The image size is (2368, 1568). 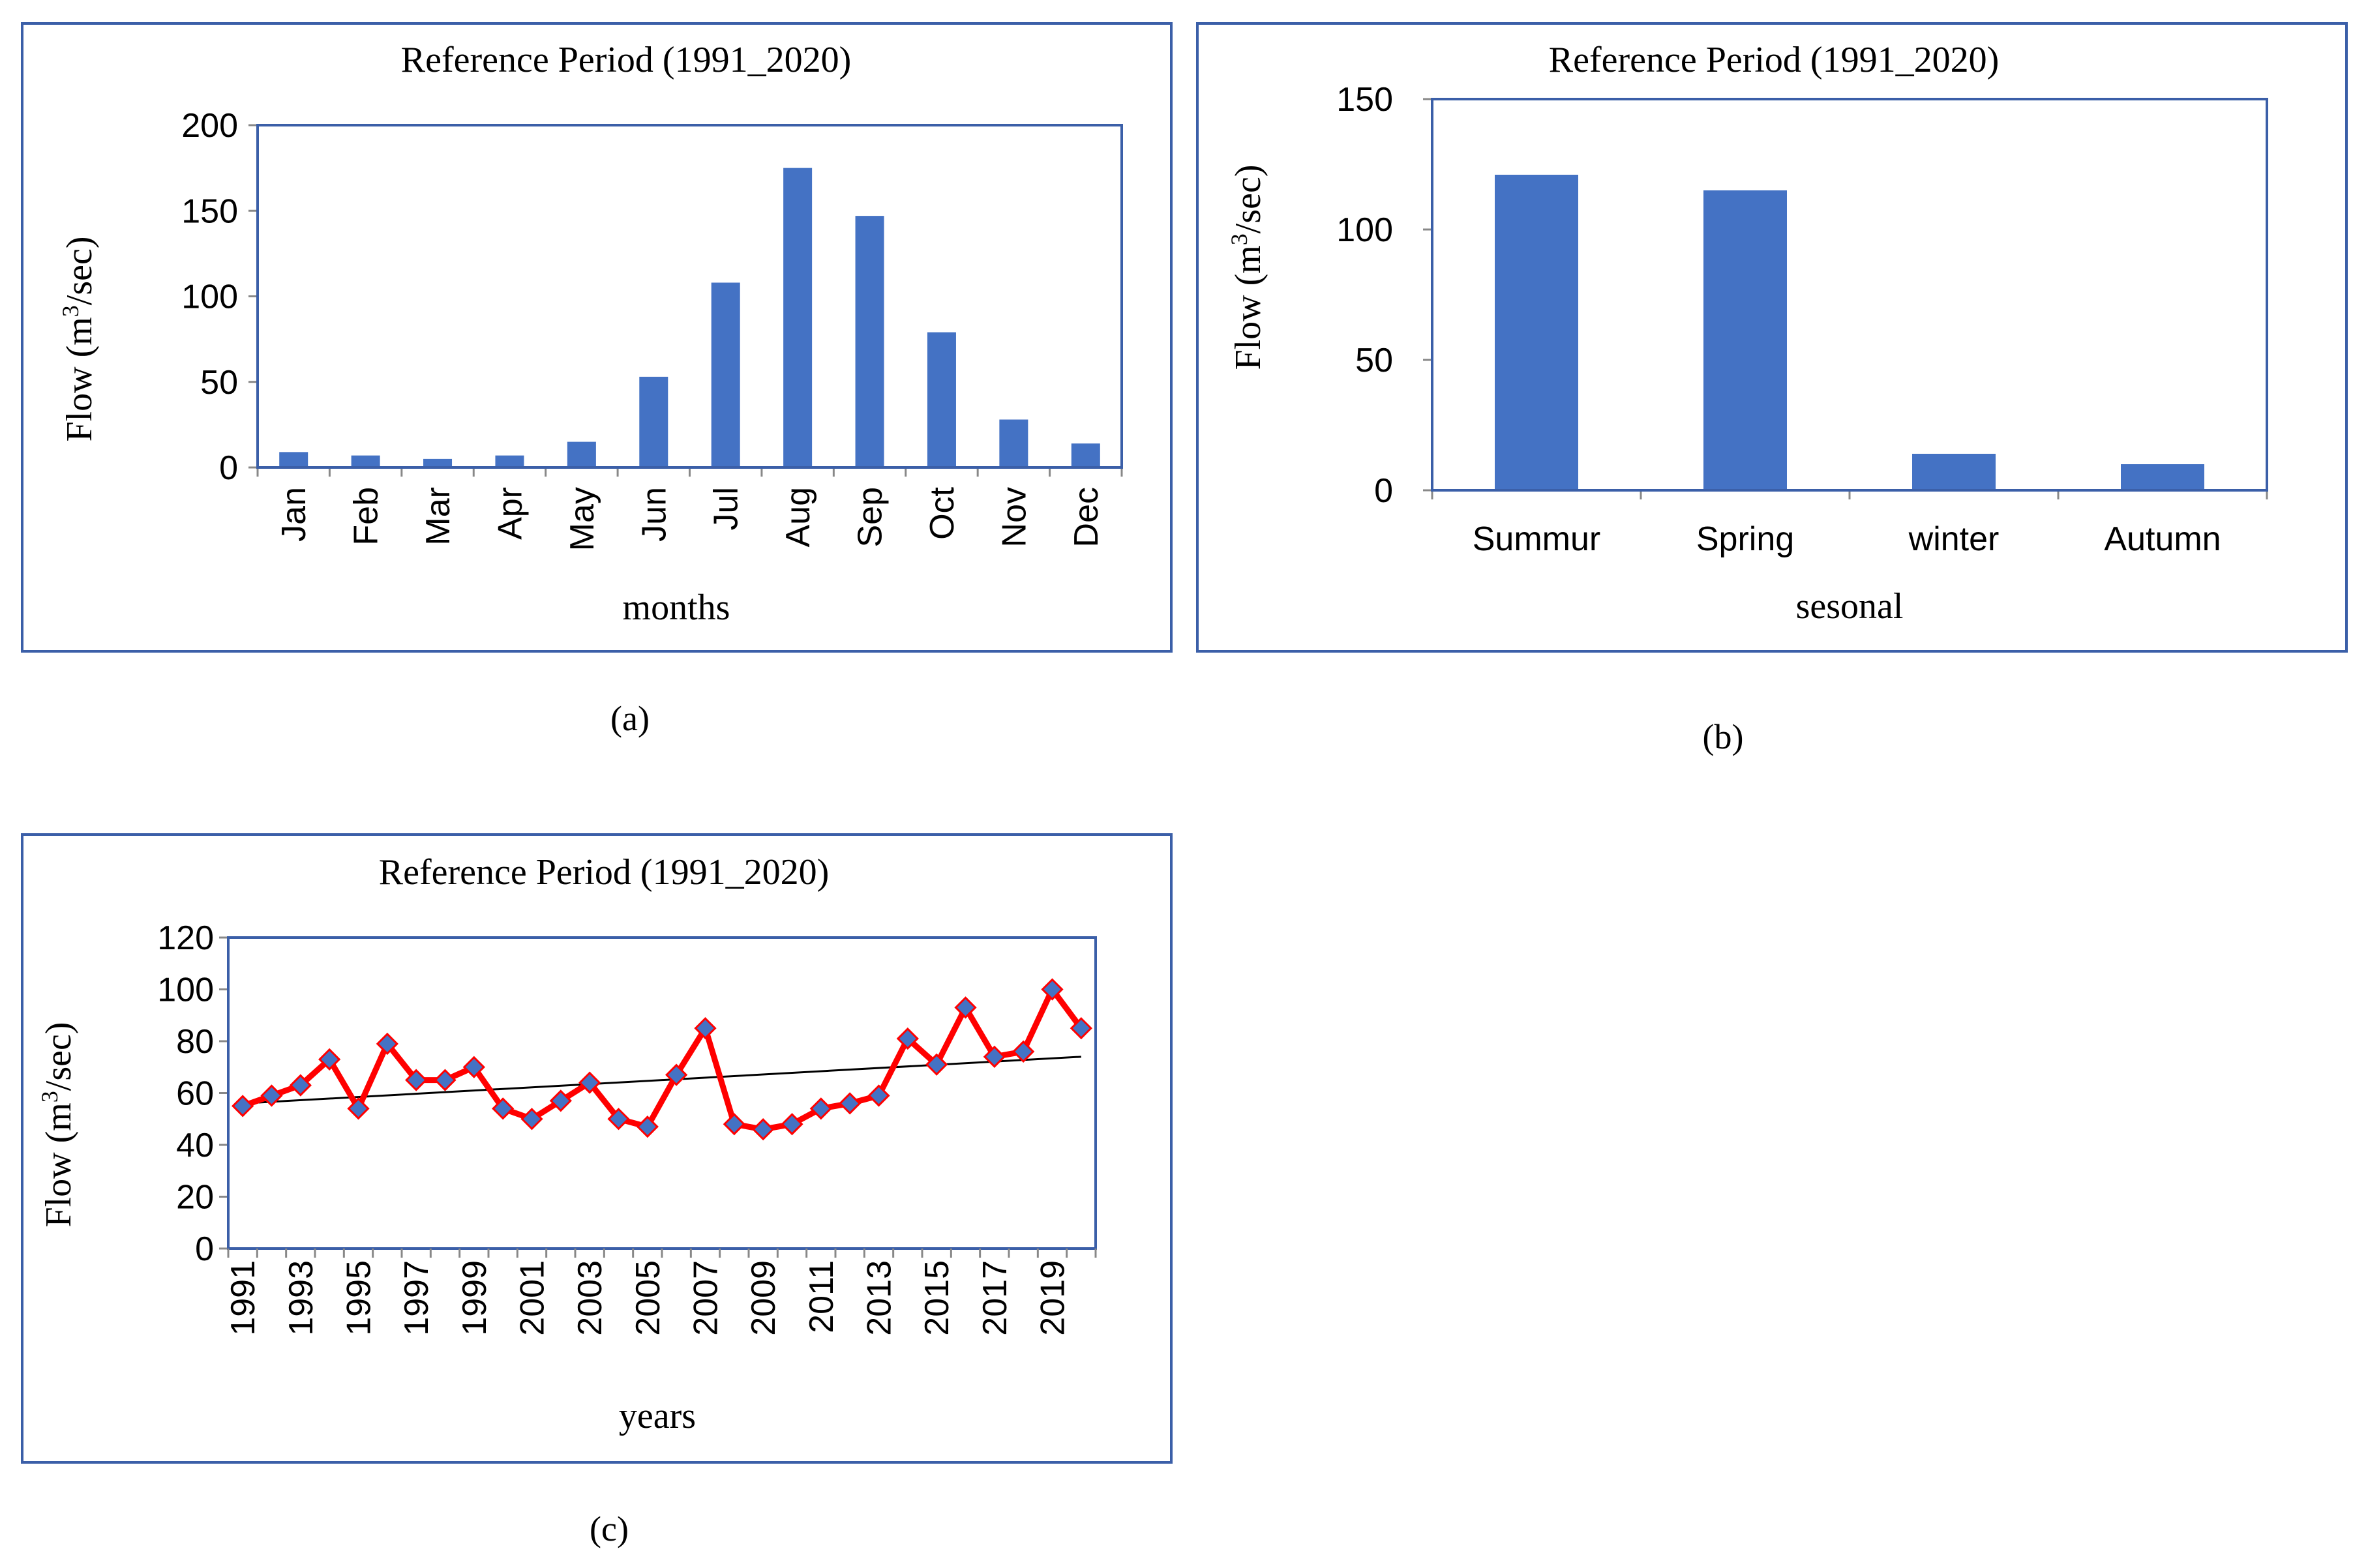 I want to click on panel-c-y-tick-label: 20, so click(x=195, y=1198).